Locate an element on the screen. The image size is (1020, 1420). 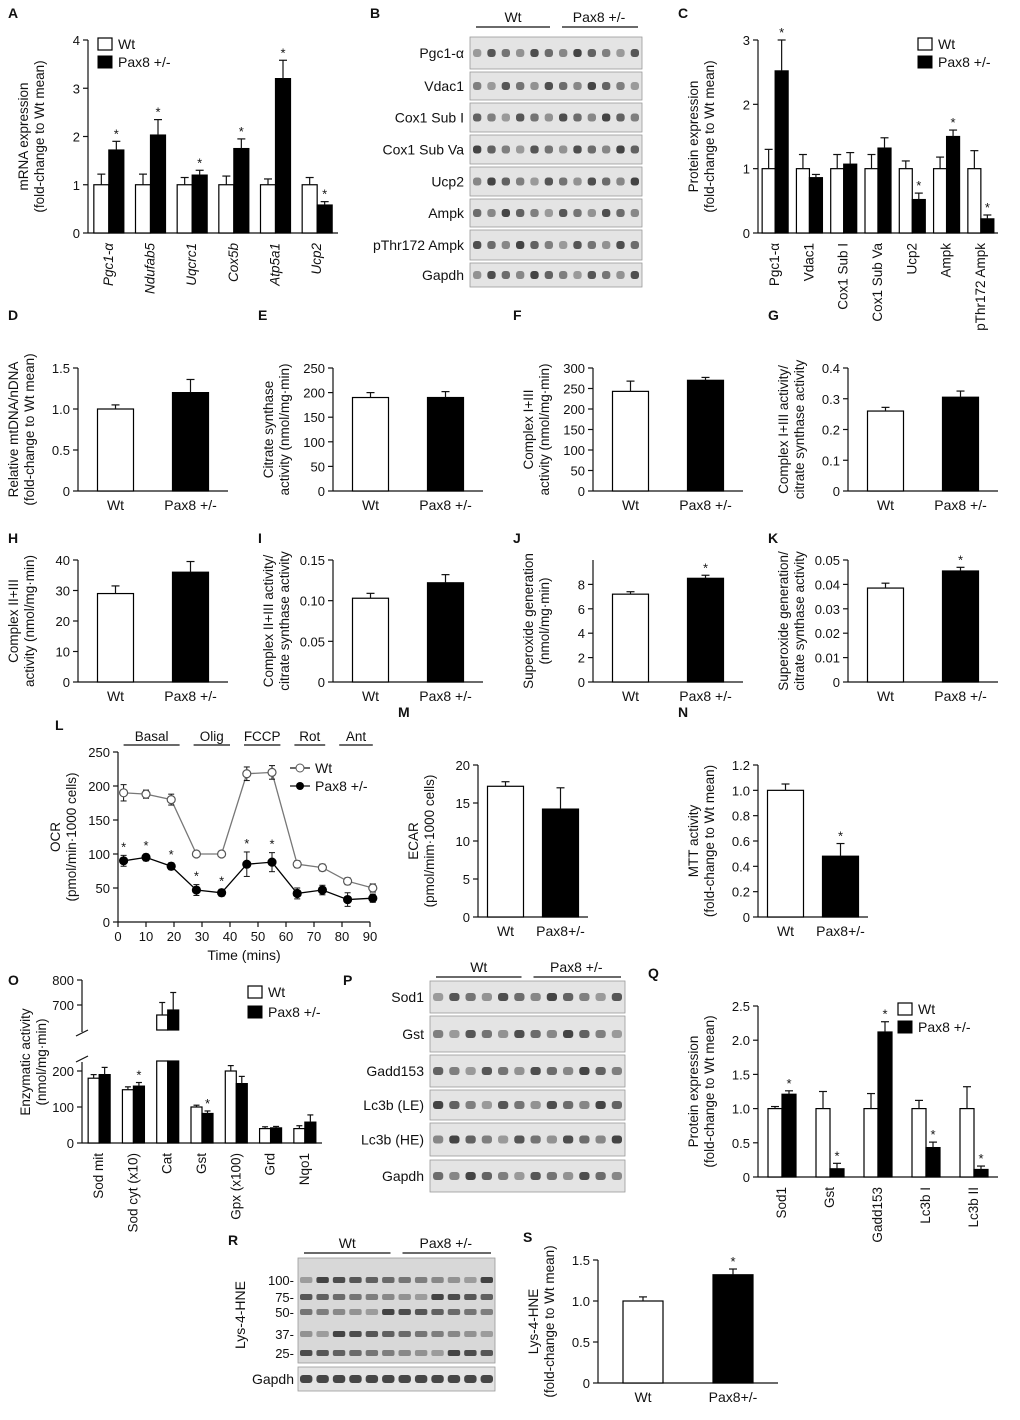
y-axis-label: ECAR is located at coordinates (413, 841).